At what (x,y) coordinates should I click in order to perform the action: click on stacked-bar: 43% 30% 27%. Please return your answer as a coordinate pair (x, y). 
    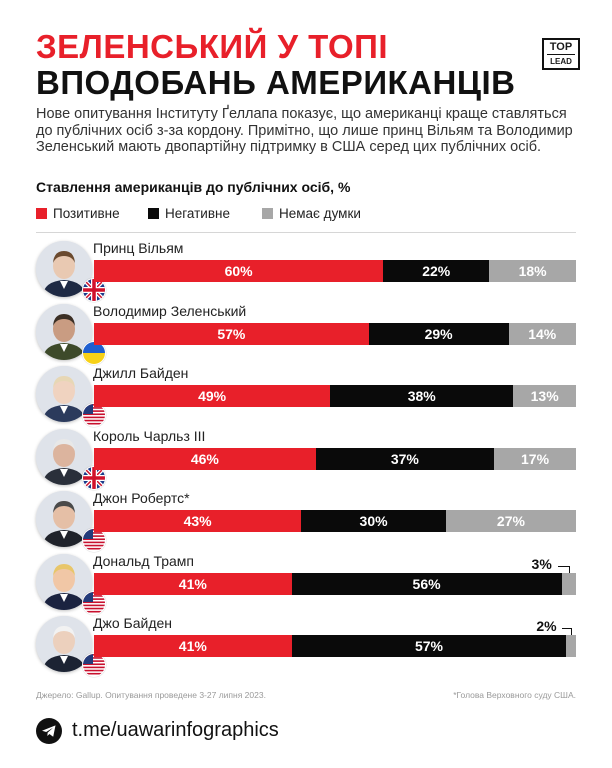
    Looking at the image, I should click on (335, 521).